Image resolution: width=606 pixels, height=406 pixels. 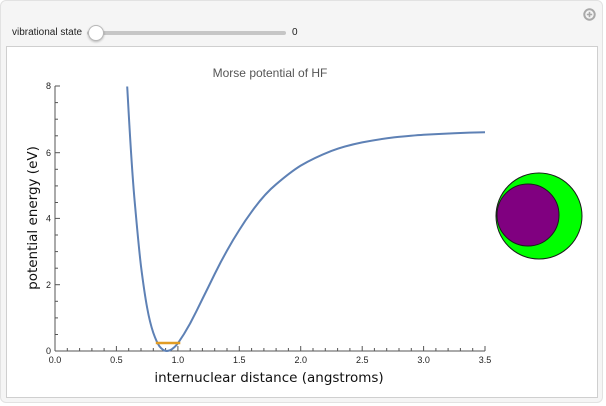 I want to click on svg-text: 4, so click(x=48, y=219).